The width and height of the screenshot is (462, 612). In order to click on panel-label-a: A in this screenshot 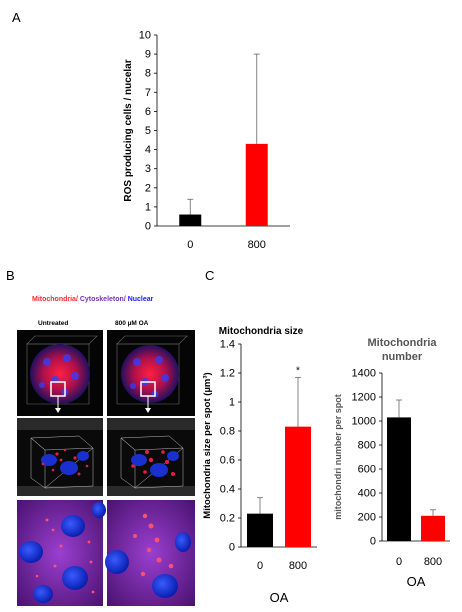, I will do `click(16, 17)`.